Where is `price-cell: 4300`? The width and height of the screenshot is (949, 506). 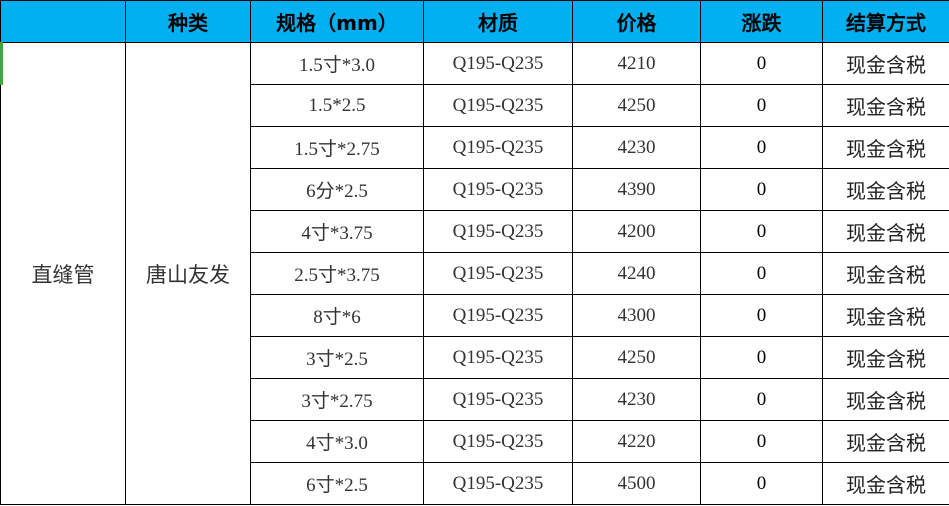 price-cell: 4300 is located at coordinates (636, 315).